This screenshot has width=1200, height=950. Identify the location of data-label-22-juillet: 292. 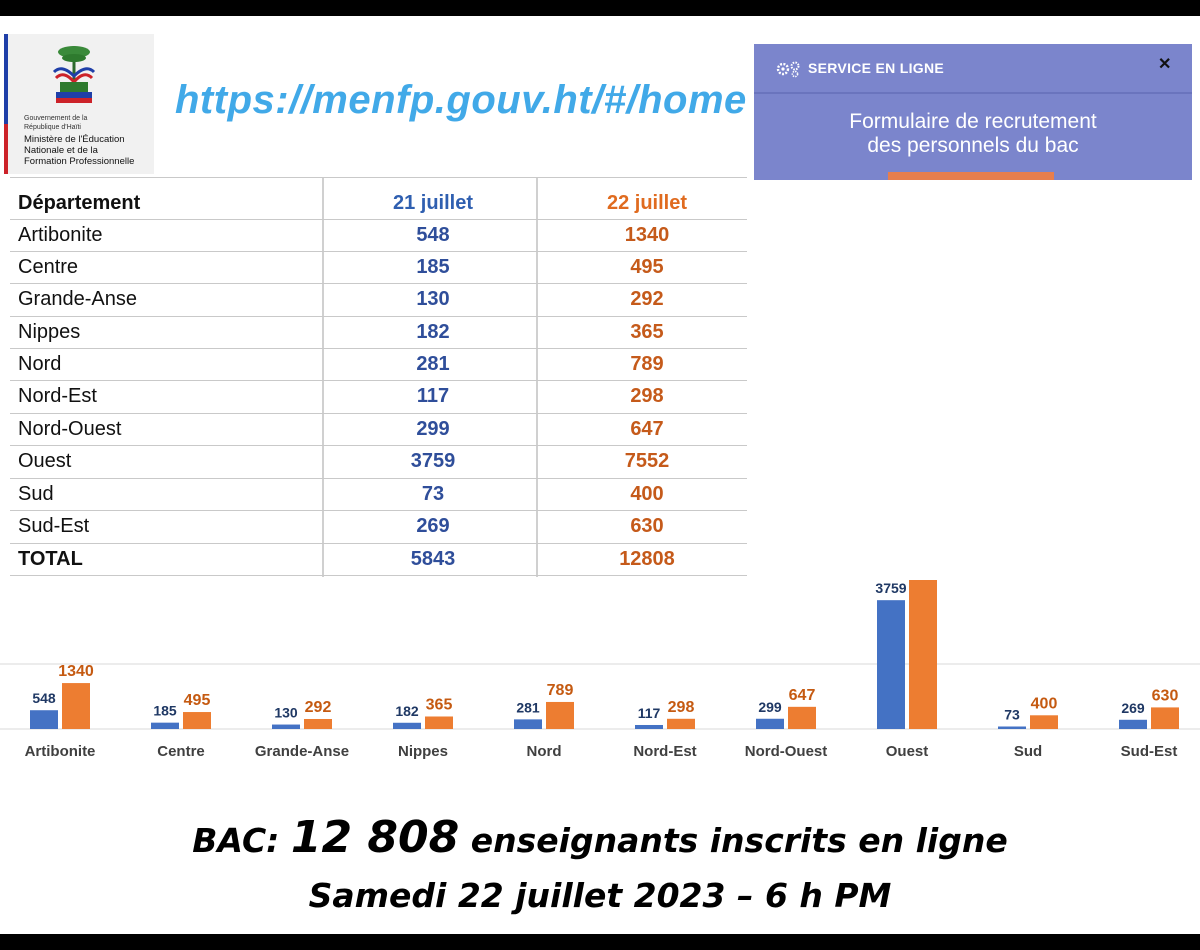
(318, 707).